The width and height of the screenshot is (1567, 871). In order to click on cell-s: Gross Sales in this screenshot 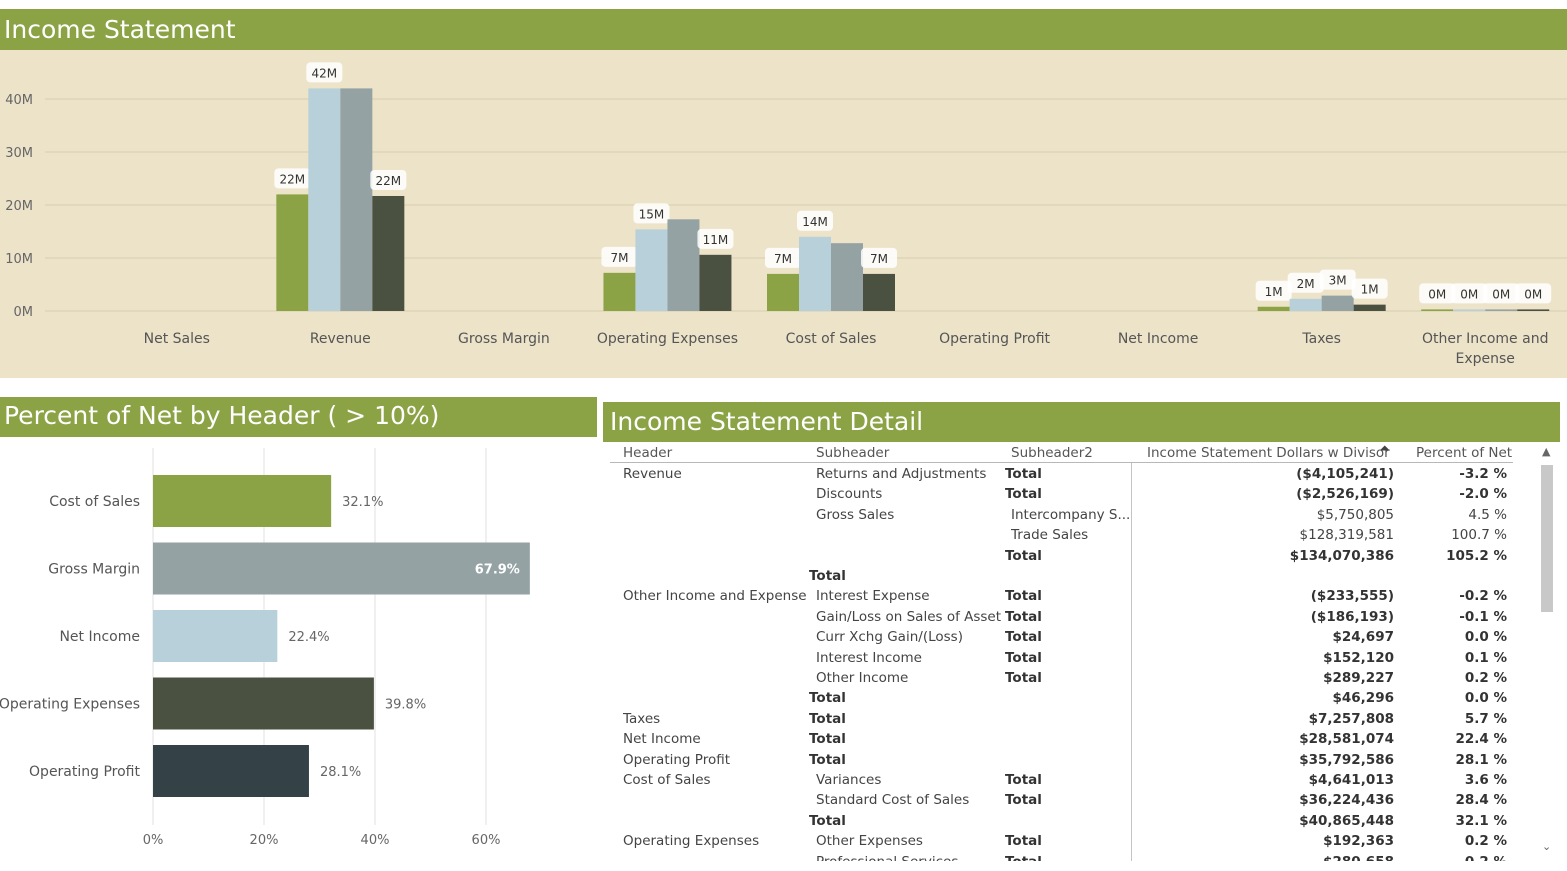, I will do `click(855, 514)`.